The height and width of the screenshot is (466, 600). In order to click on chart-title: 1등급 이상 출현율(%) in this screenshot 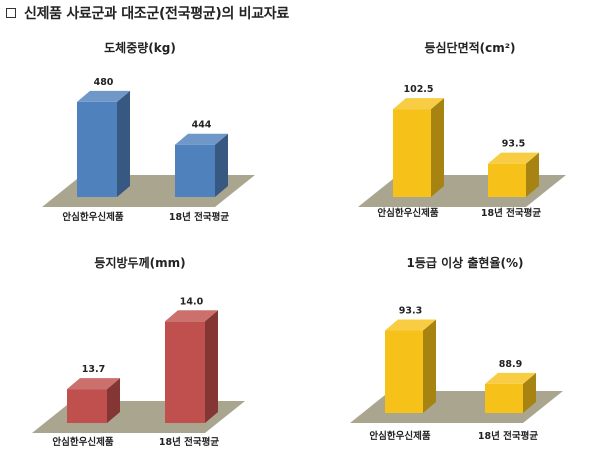, I will do `click(465, 262)`.